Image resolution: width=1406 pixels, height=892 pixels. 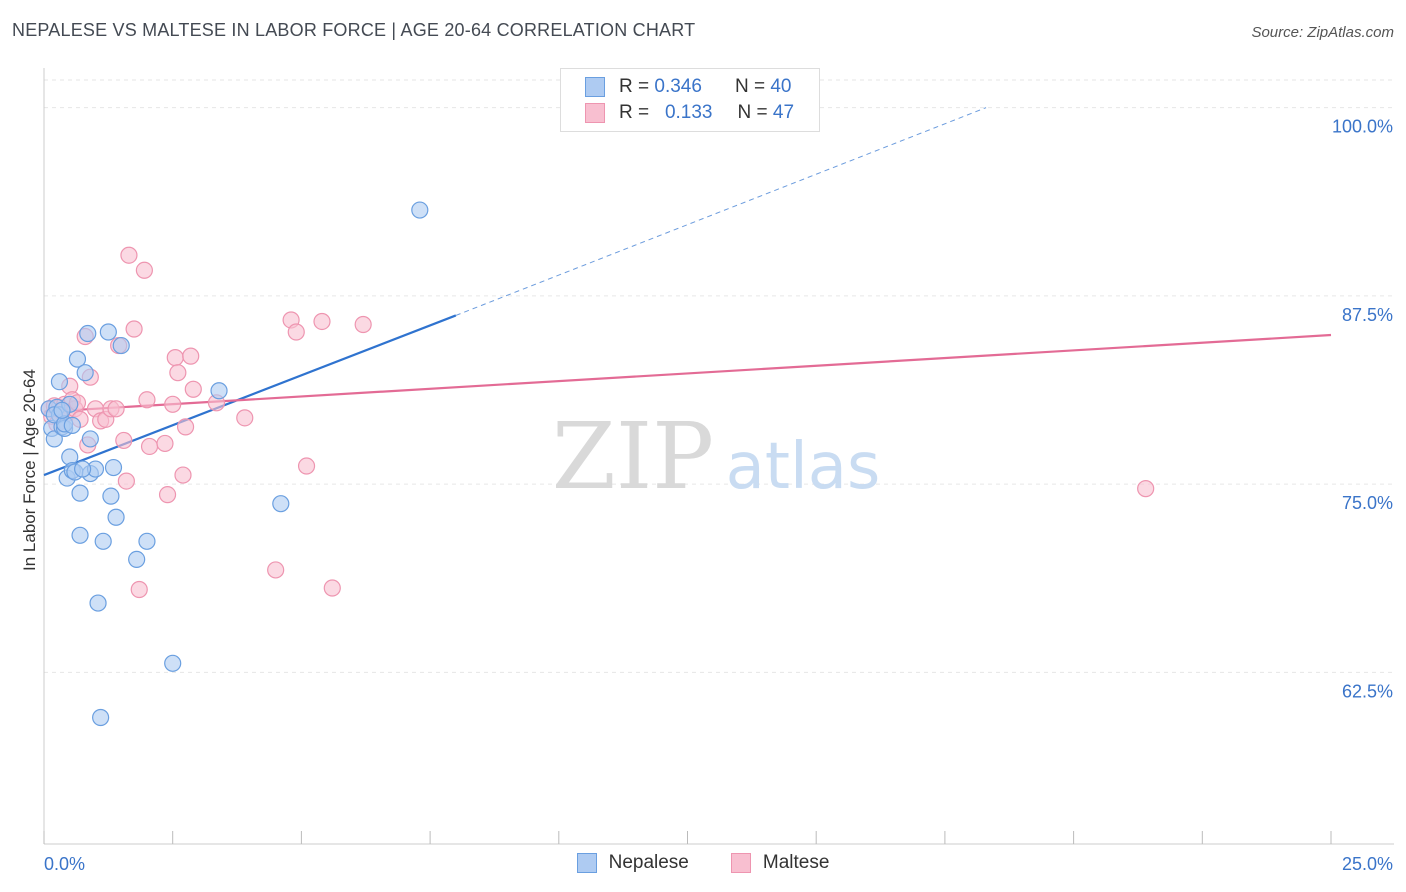 What do you see at coordinates (648, 862) in the screenshot?
I see `legend-label: Nepalese` at bounding box center [648, 862].